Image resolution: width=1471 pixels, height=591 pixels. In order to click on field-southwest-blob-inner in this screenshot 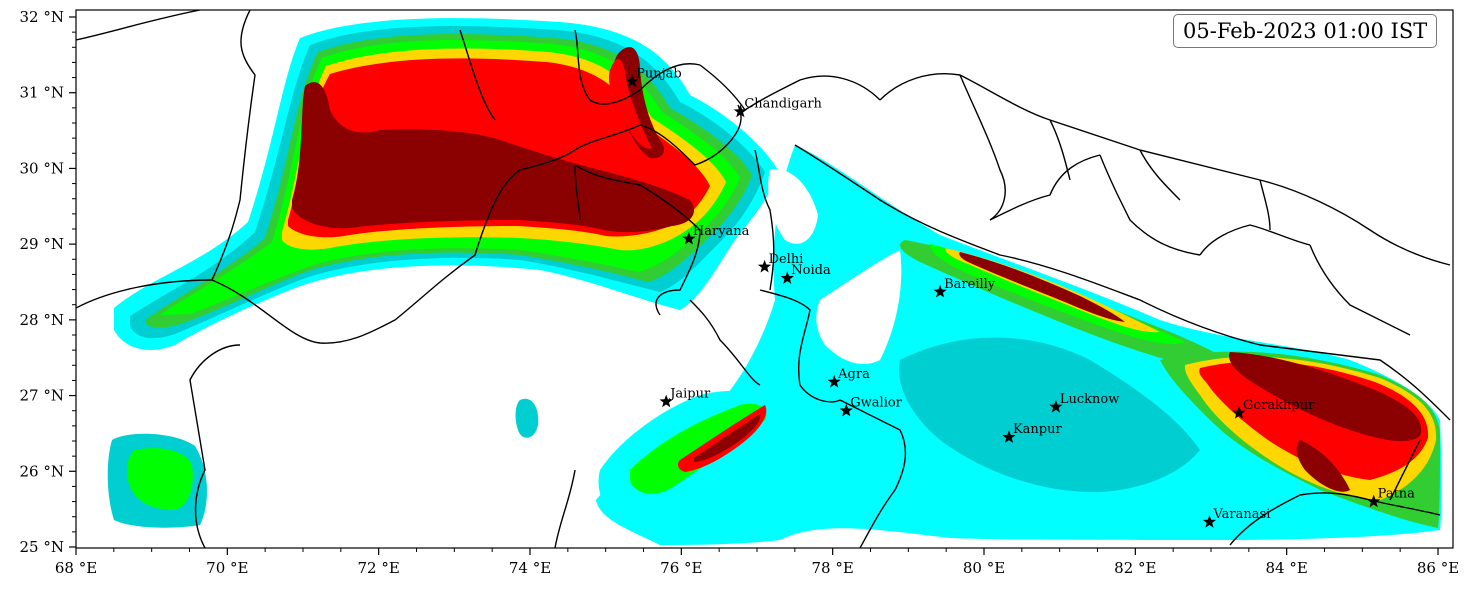, I will do `click(160, 479)`.